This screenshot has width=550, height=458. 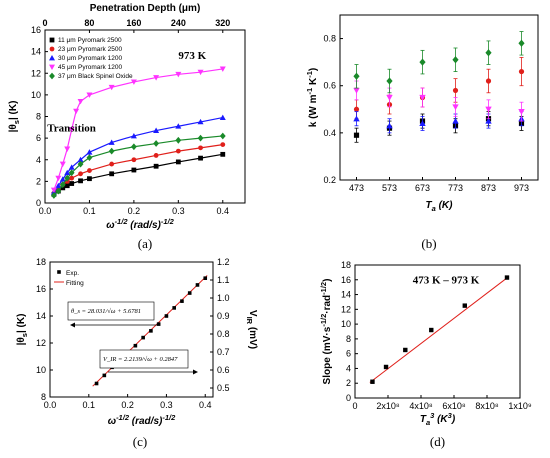 I want to click on panel-label: (d), so click(x=437, y=441).